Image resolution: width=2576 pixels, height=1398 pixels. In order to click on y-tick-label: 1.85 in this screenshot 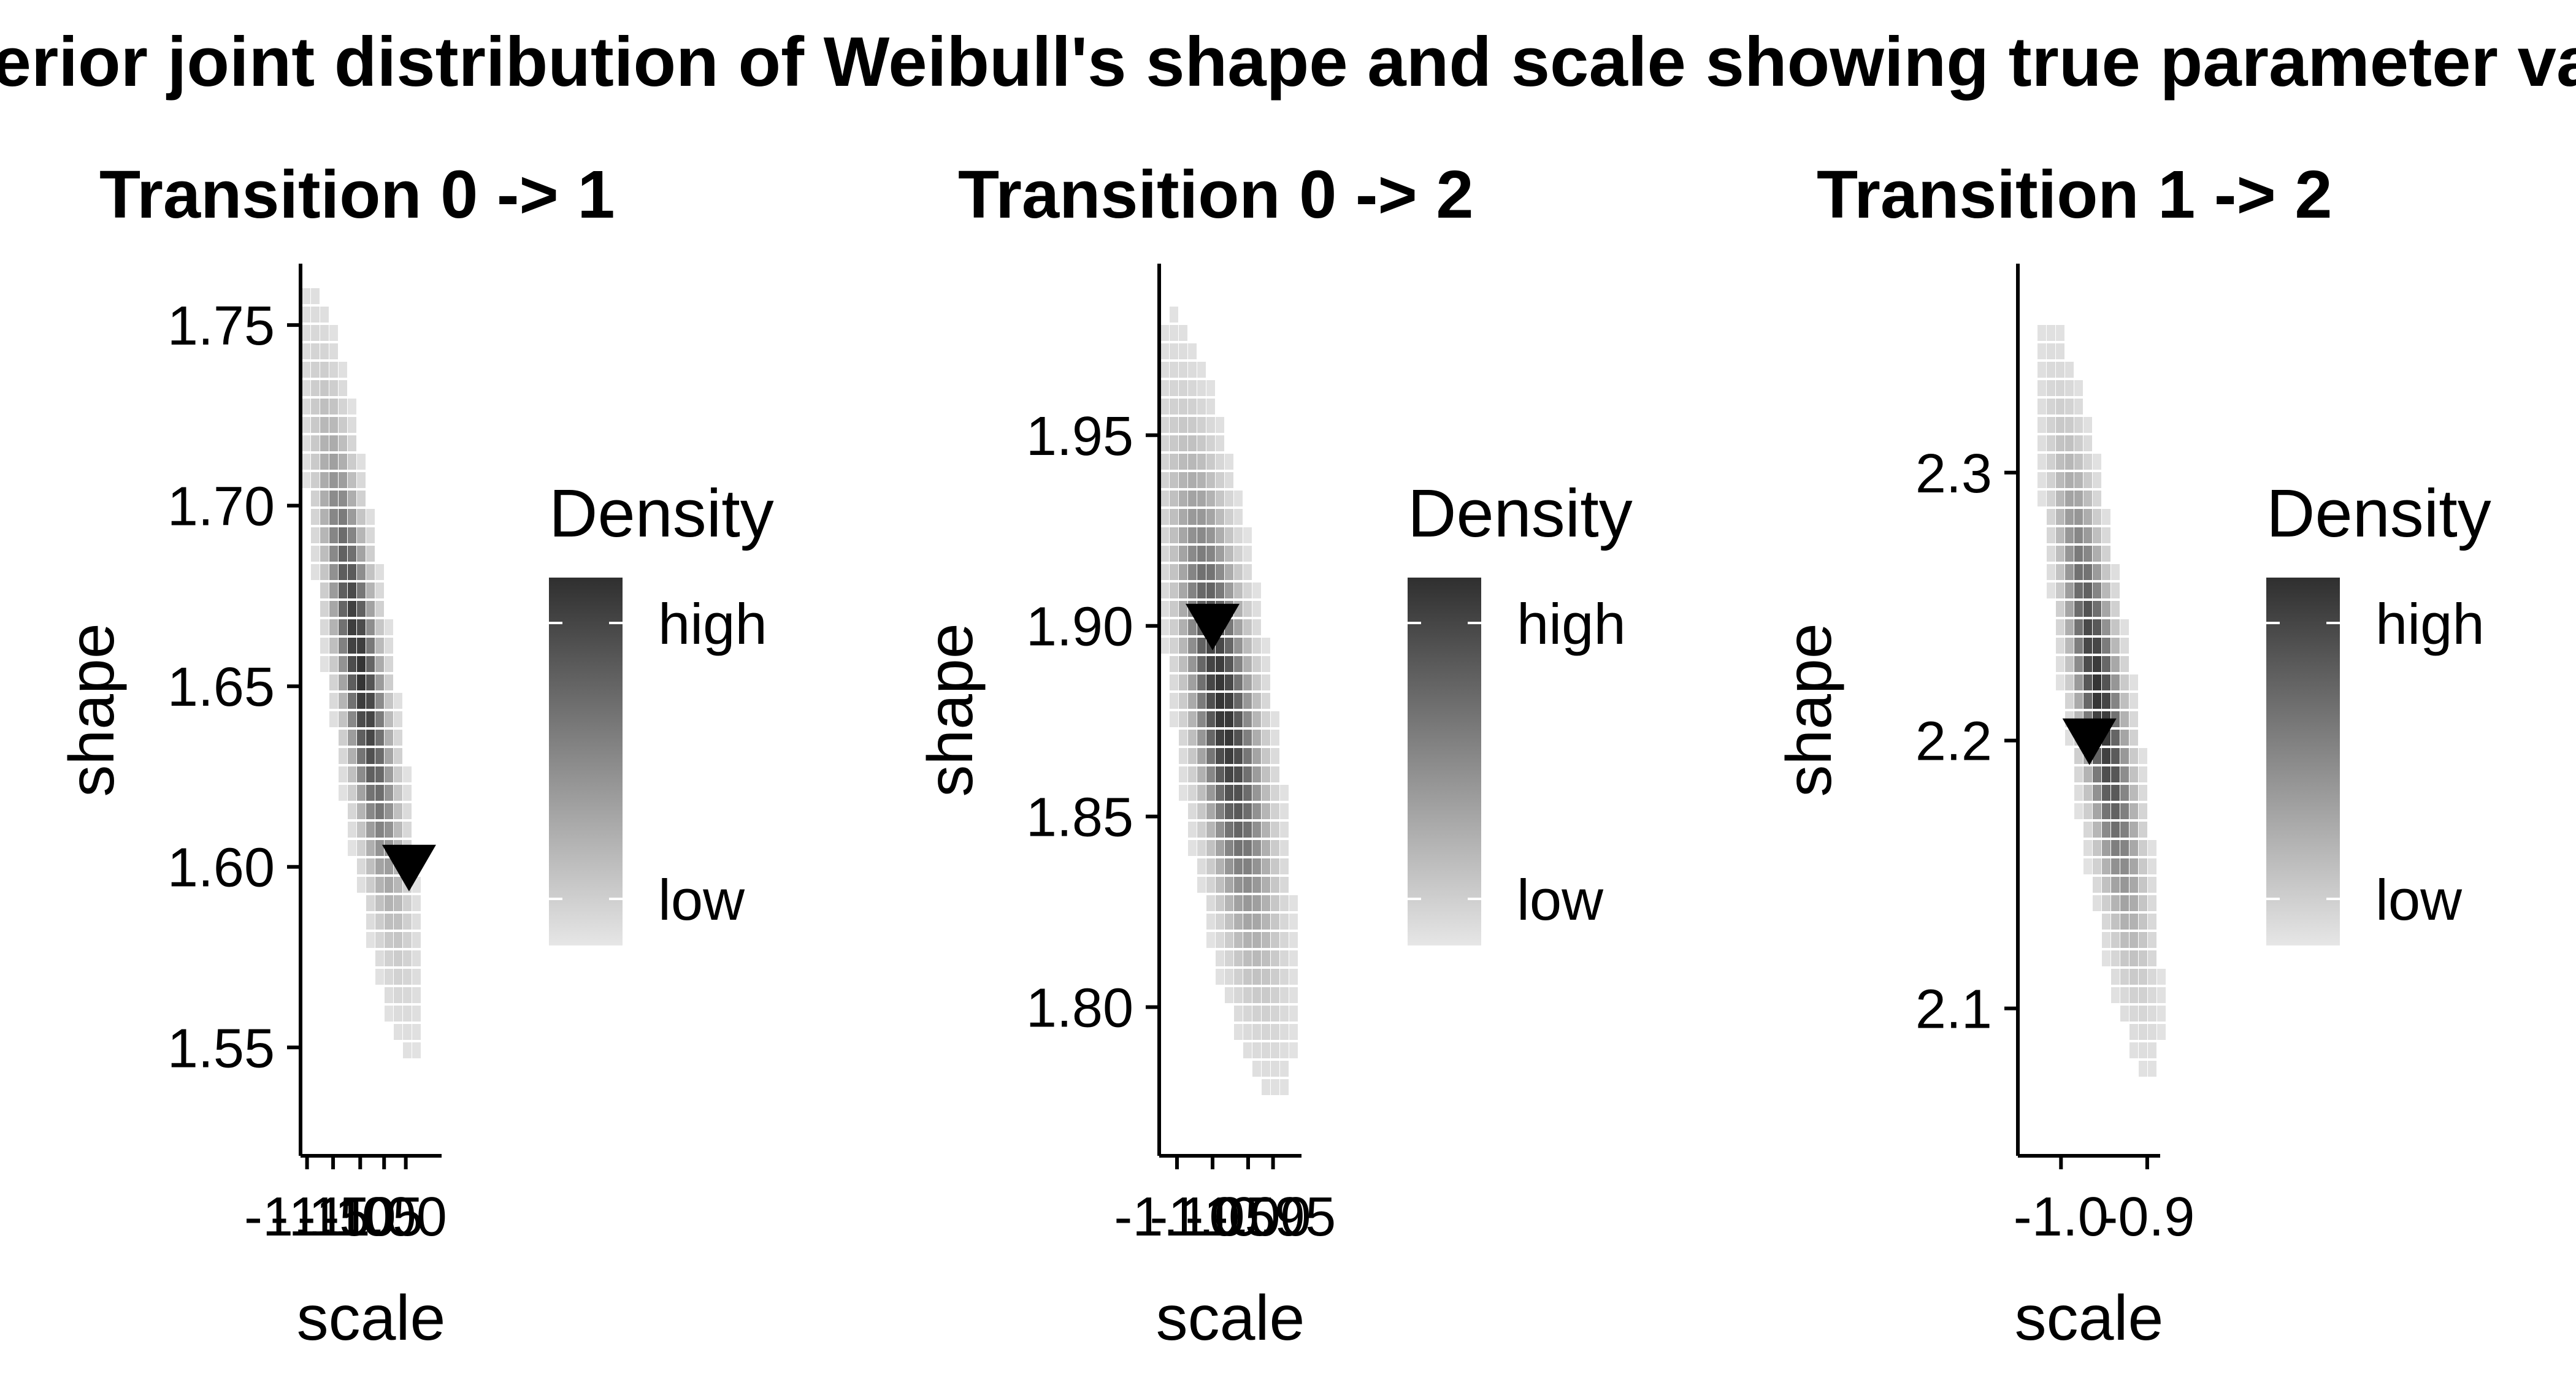, I will do `click(1079, 818)`.